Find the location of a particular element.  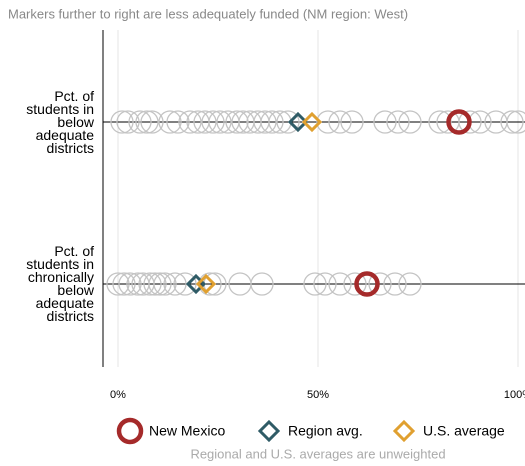

legend-label: U.S. average is located at coordinates (464, 431).